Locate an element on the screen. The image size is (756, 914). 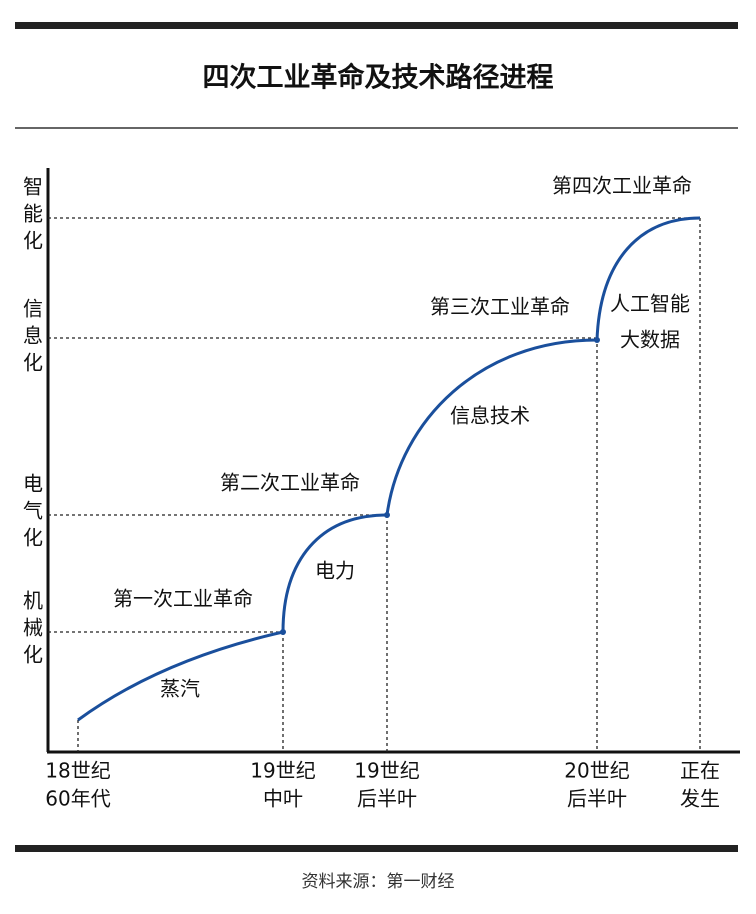
revolution-label: 第一次工业革命 is located at coordinates (183, 599).